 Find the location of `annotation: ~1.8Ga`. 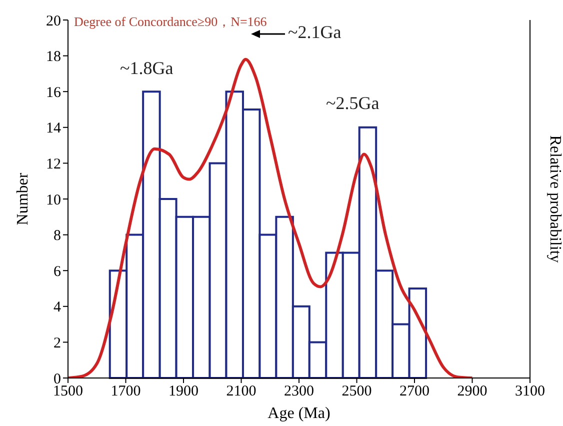

annotation: ~1.8Ga is located at coordinates (147, 68).